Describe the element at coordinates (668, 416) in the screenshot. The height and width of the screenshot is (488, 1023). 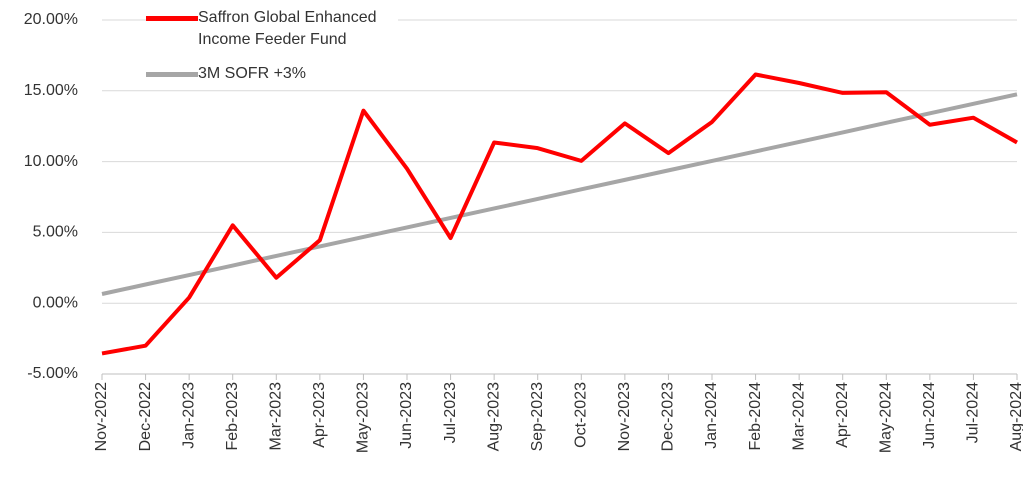
I see `x-tick-label: Dec-2023` at that location.